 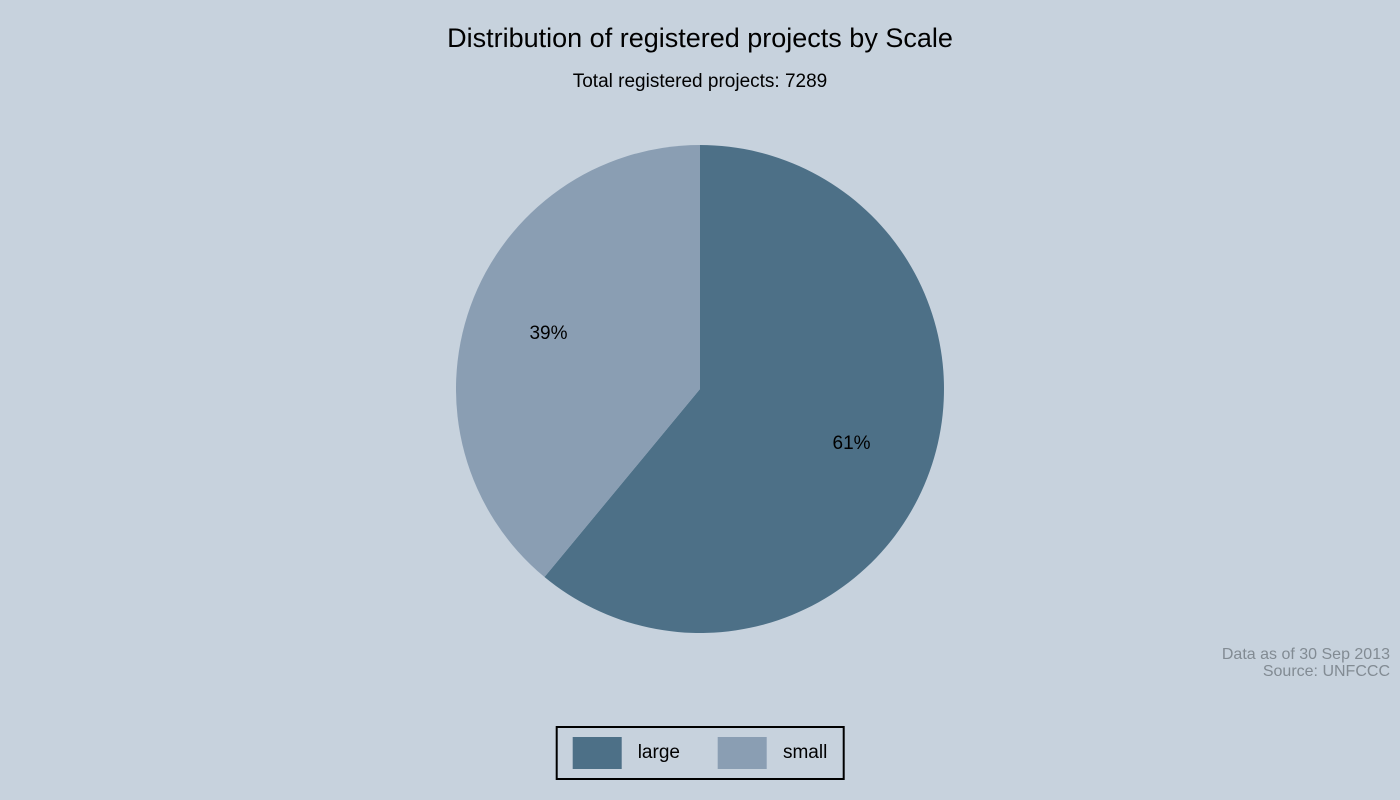 I want to click on legend-item-small: small, so click(x=772, y=753).